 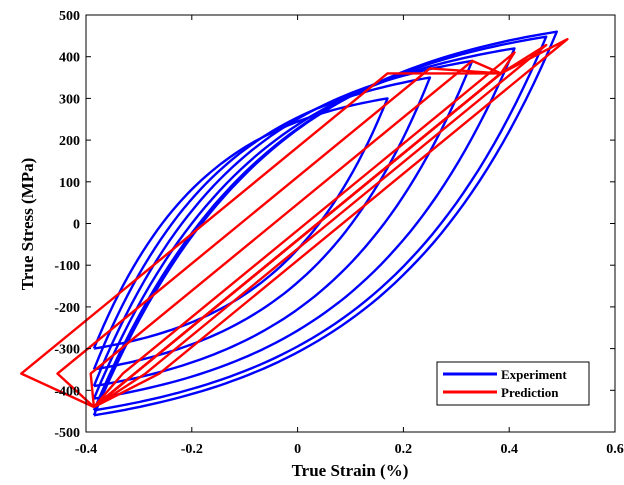 I want to click on y-tick-label: 400, so click(x=69, y=58).